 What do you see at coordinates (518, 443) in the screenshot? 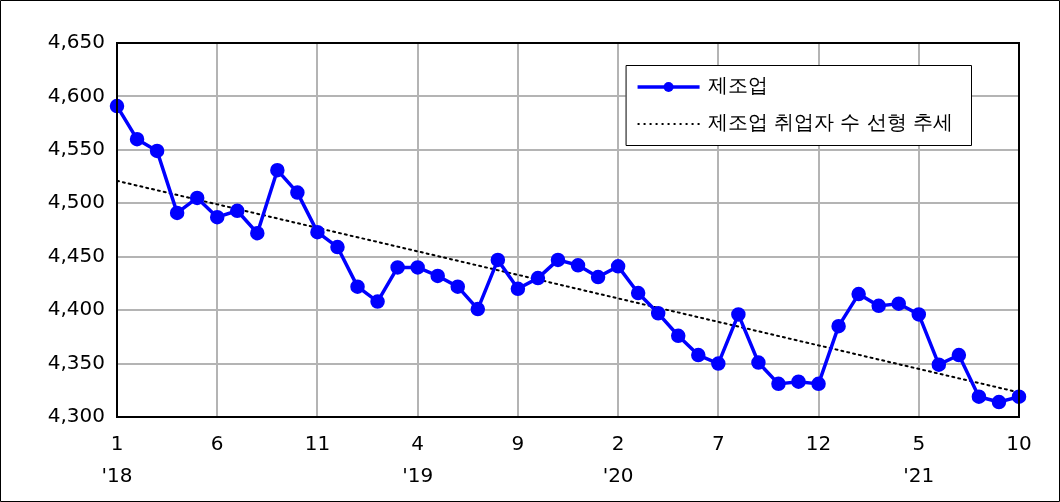
I see `x-tick-label: 9` at bounding box center [518, 443].